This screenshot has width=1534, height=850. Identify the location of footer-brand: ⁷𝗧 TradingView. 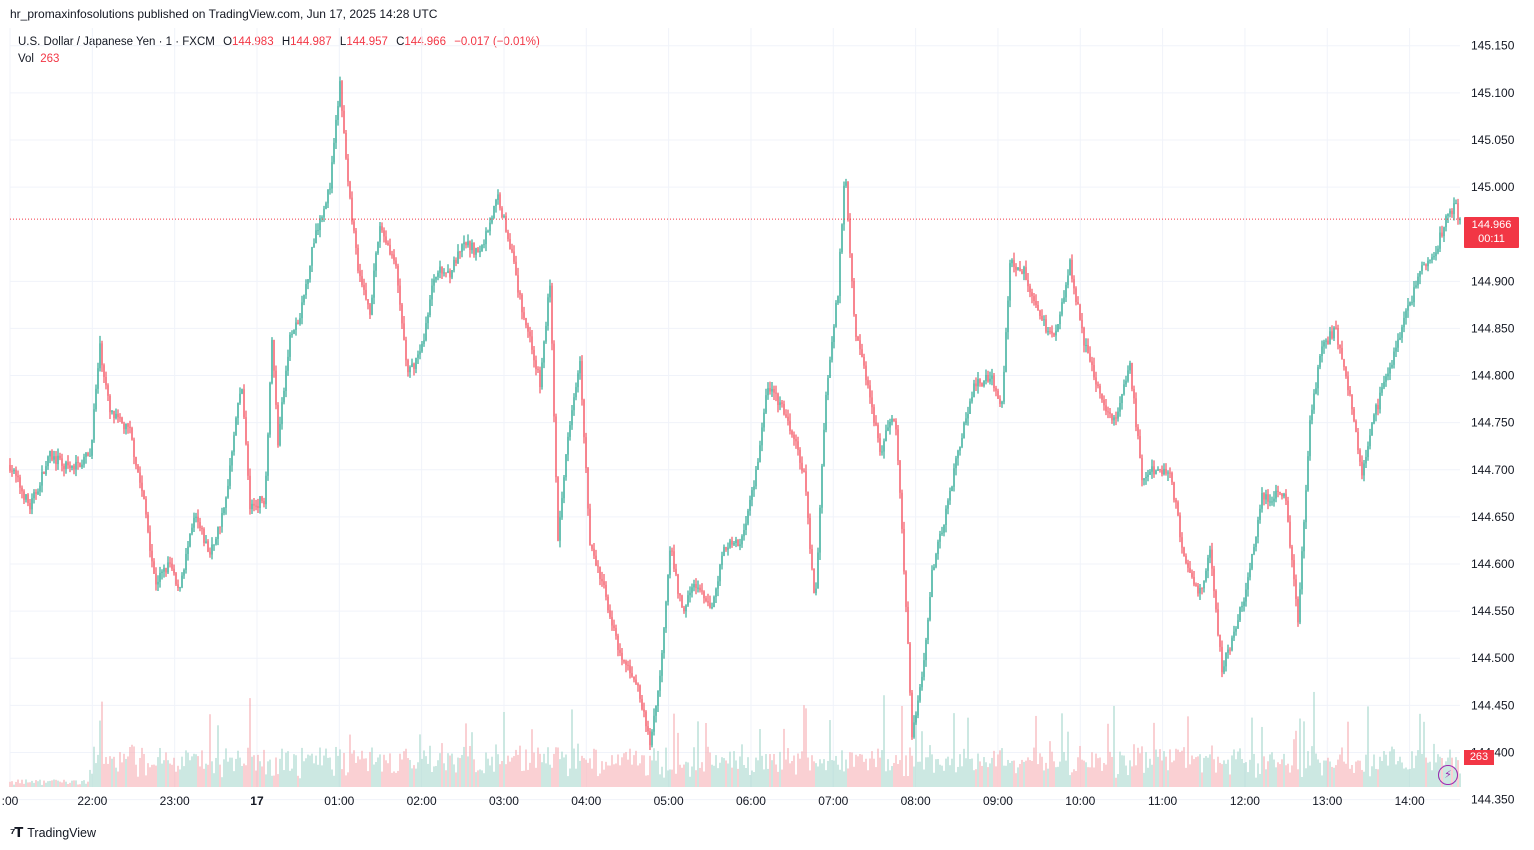
(53, 833).